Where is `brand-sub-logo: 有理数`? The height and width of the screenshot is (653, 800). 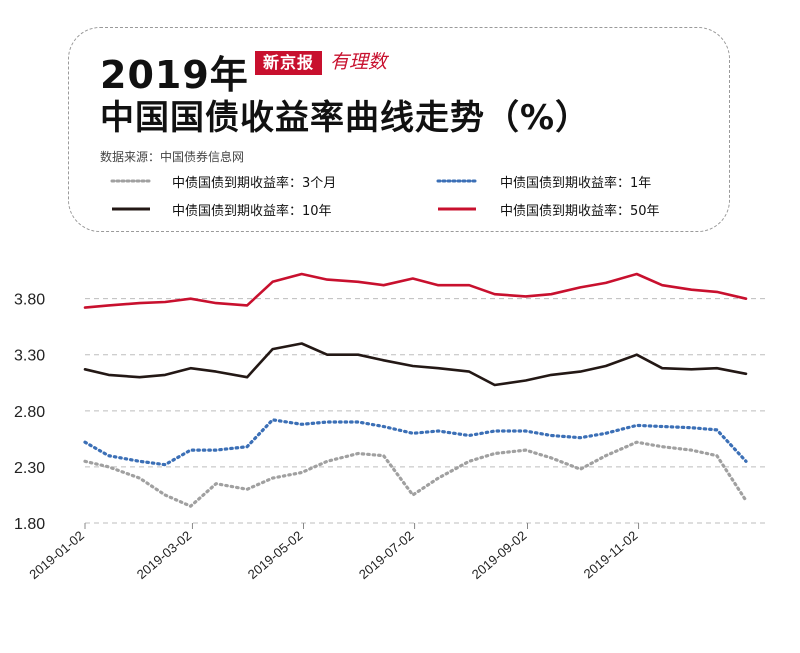
brand-sub-logo: 有理数 is located at coordinates (360, 62).